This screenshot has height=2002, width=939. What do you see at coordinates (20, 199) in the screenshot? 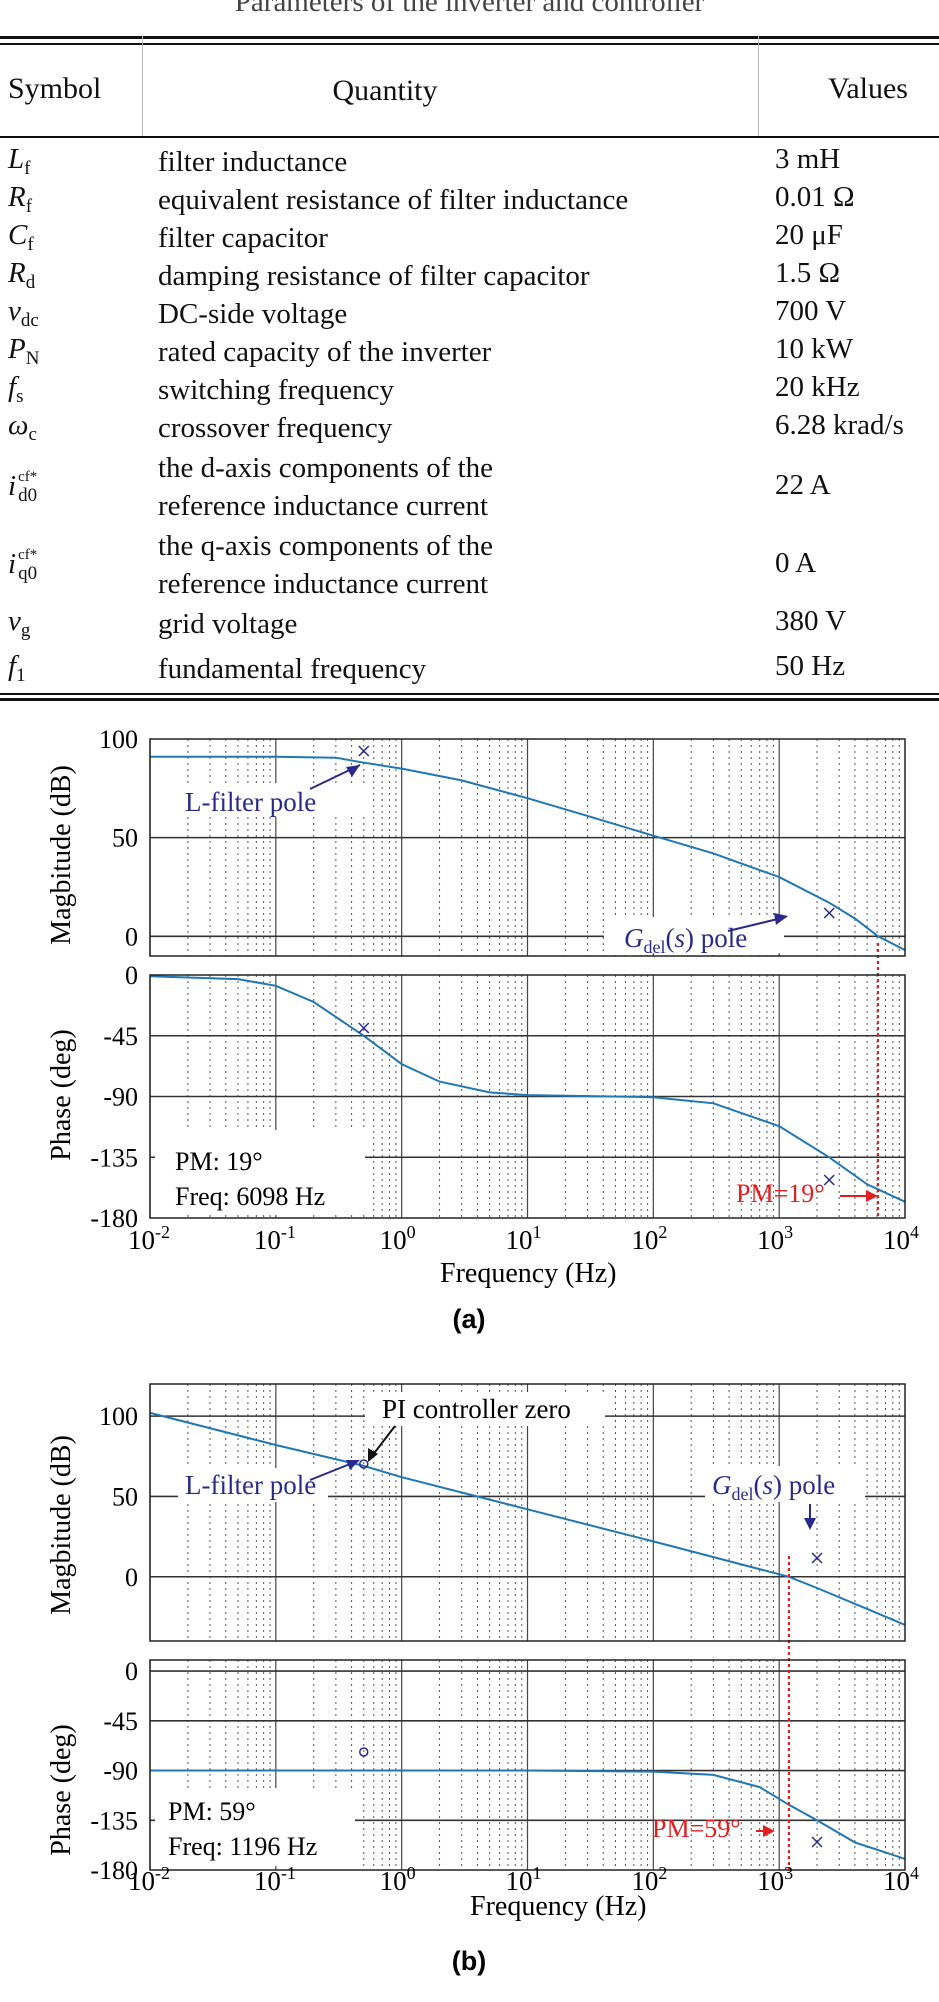
I see `cell-symbol: Rf` at bounding box center [20, 199].